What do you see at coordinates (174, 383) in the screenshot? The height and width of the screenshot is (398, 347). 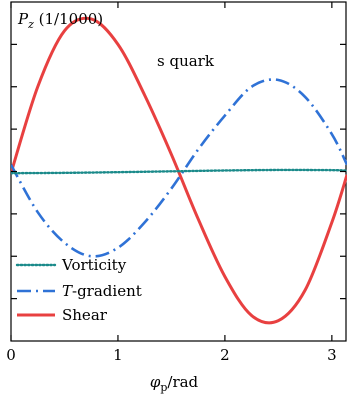 I see `x-axis-label: φp/rad` at bounding box center [174, 383].